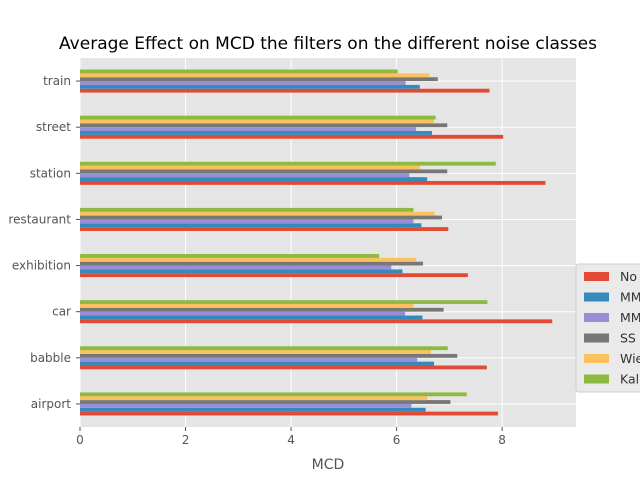 Image resolution: width=640 pixels, height=480 pixels. Describe the element at coordinates (628, 276) in the screenshot. I see `legend-label: No` at that location.